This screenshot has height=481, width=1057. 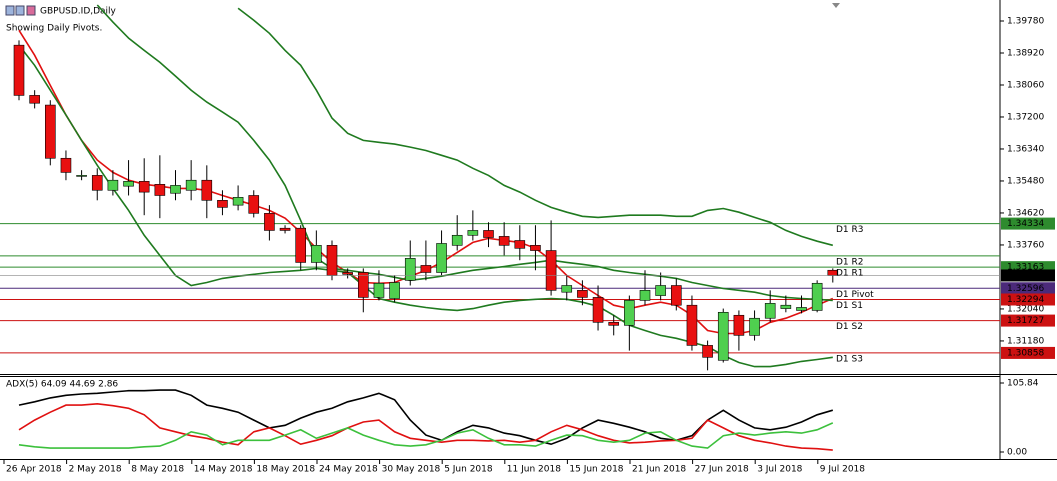 What do you see at coordinates (1025, 21) in the screenshot?
I see `y-tick-label: 1.39780` at bounding box center [1025, 21].